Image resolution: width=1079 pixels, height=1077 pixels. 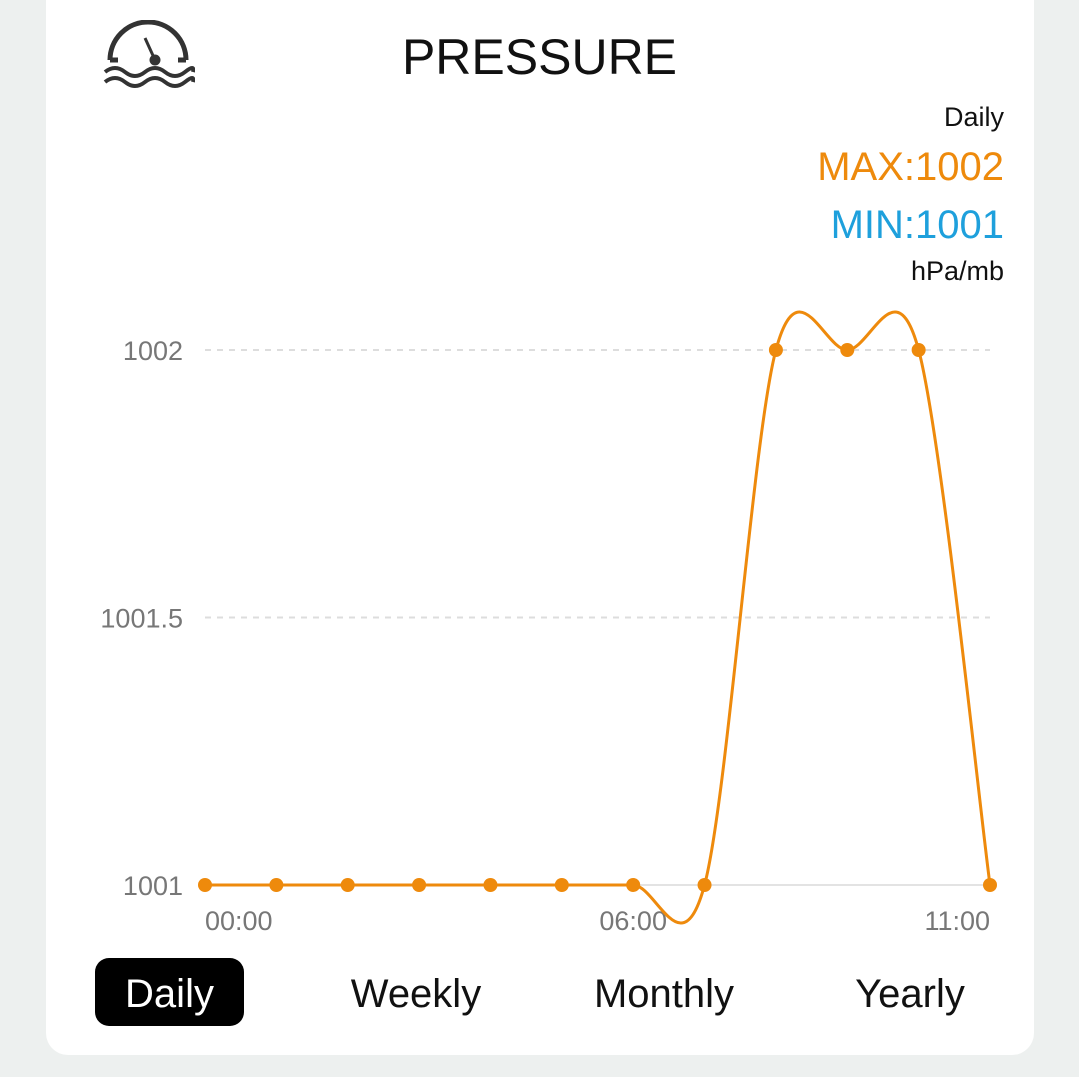 What do you see at coordinates (416, 994) in the screenshot?
I see `tab-weekly: Weekly` at bounding box center [416, 994].